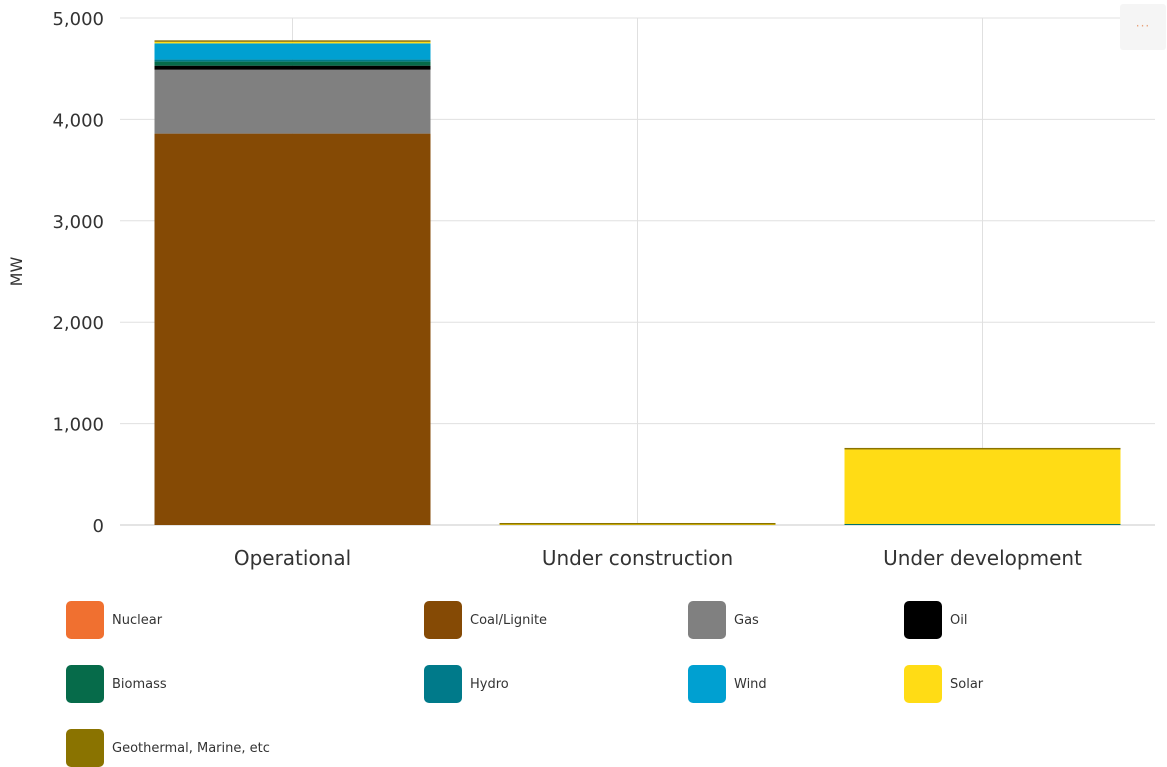 This screenshot has width=1167, height=767. What do you see at coordinates (139, 684) in the screenshot?
I see `legend-label: Biomass` at bounding box center [139, 684].